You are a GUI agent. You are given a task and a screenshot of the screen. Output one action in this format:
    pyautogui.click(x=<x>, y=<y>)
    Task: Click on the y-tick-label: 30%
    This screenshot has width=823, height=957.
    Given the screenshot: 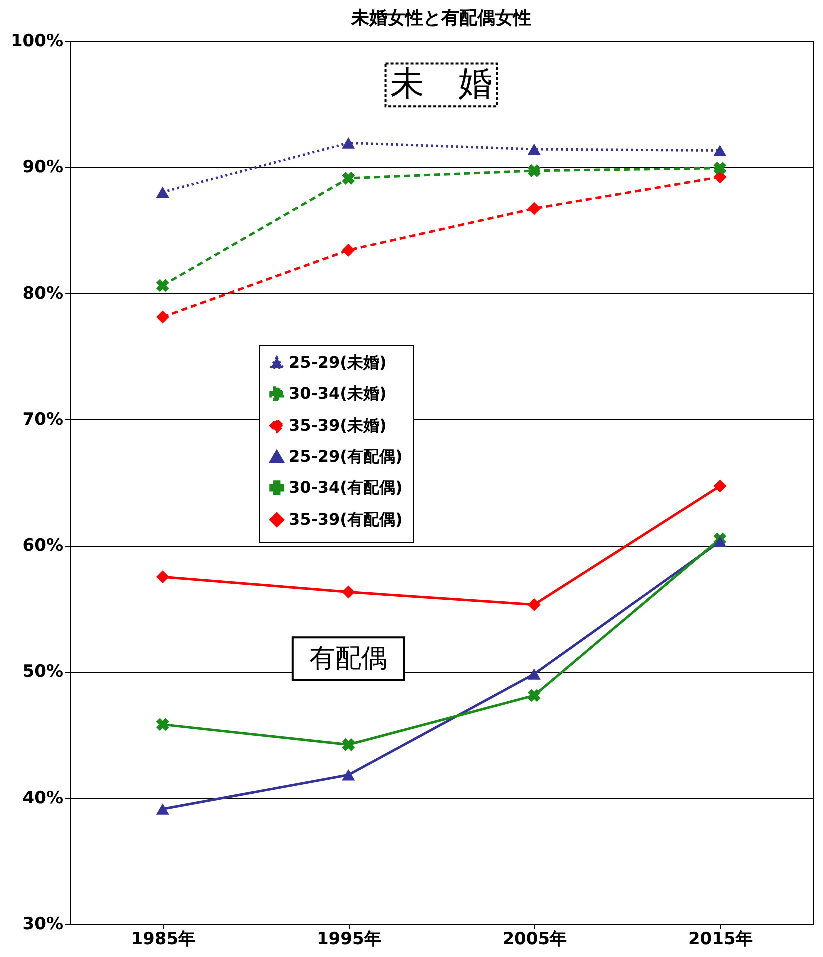 What is the action you would take?
    pyautogui.click(x=43, y=924)
    